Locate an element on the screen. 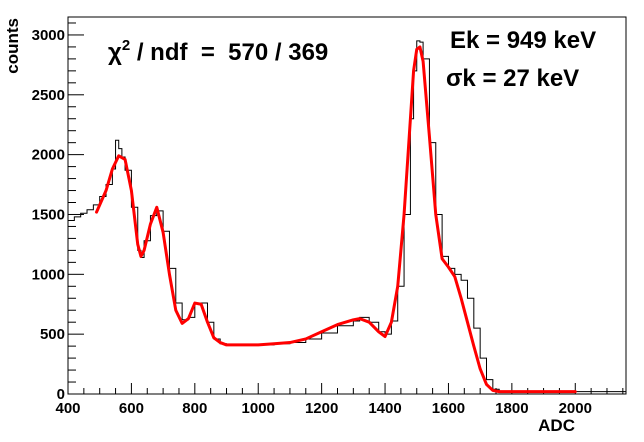 The height and width of the screenshot is (442, 644). x-tick-label: 1200 is located at coordinates (321, 408).